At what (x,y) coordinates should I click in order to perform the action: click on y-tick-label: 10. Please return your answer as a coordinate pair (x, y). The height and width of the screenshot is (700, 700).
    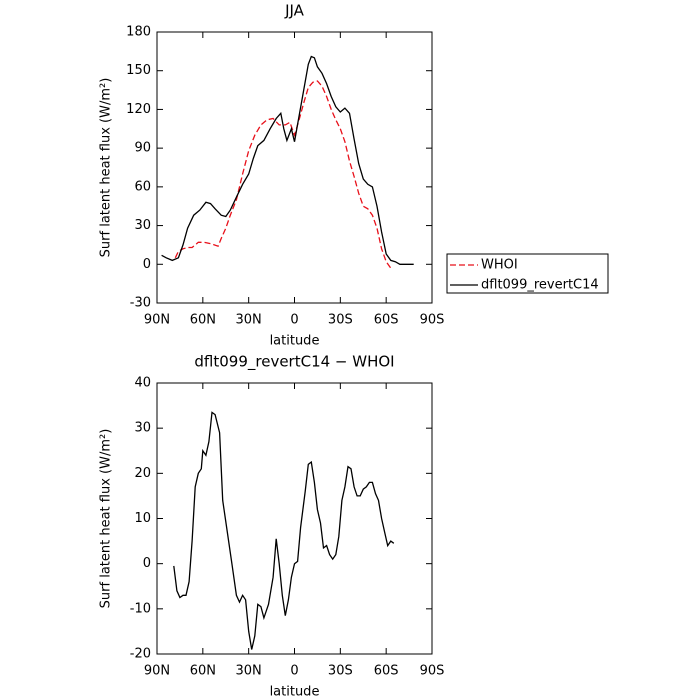
    Looking at the image, I should click on (142, 518).